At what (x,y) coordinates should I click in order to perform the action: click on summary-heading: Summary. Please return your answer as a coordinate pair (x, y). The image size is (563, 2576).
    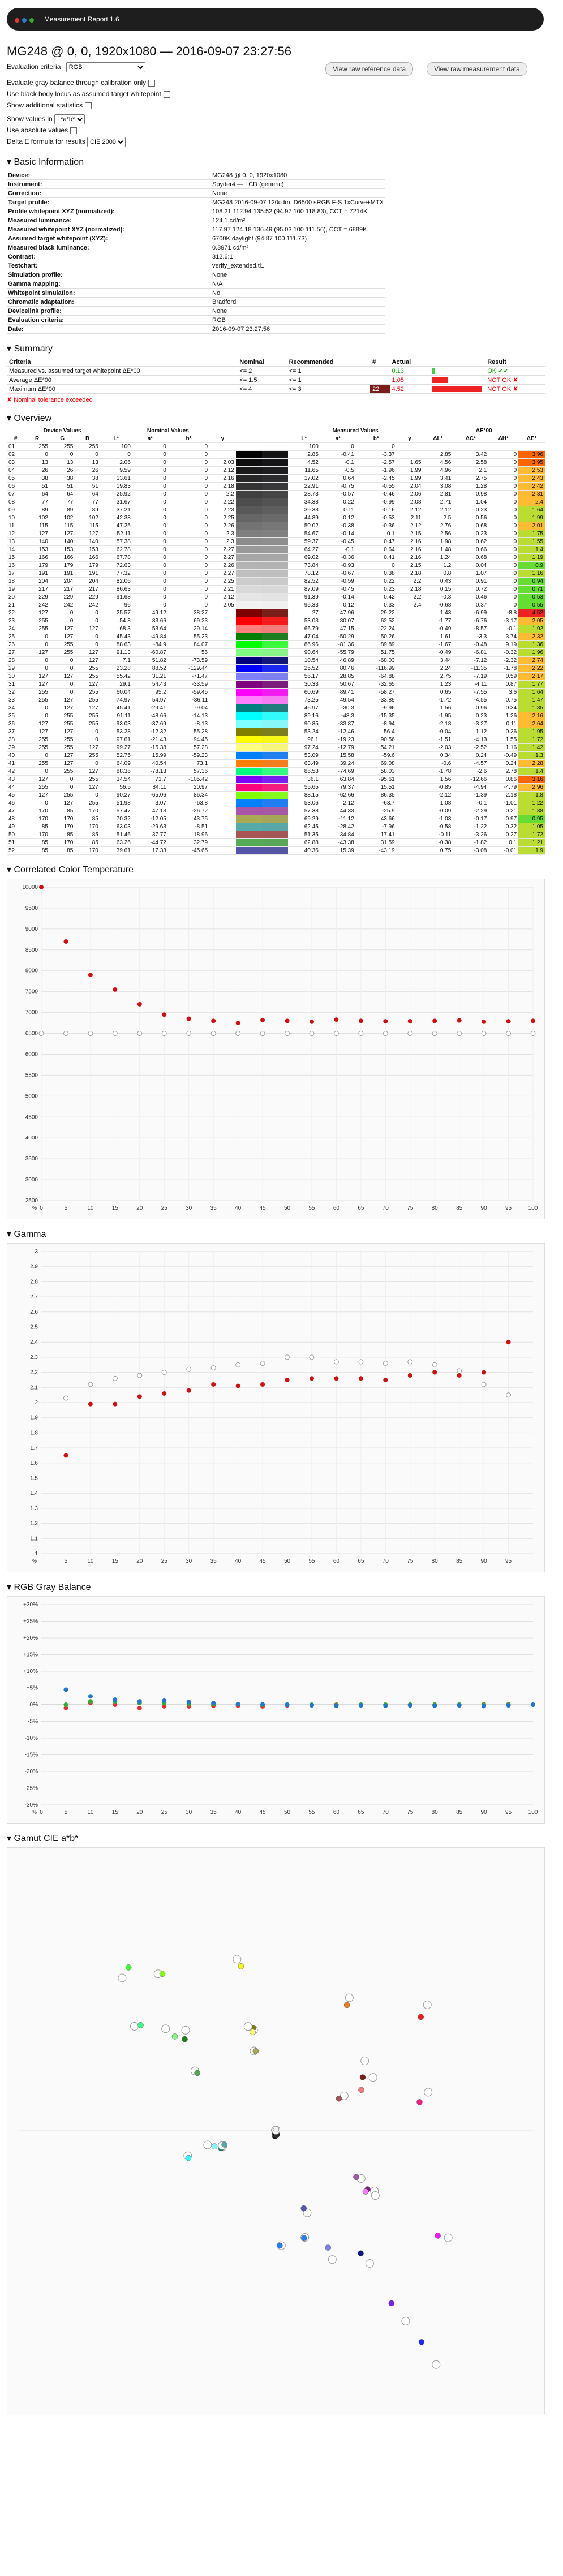
    Looking at the image, I should click on (276, 348).